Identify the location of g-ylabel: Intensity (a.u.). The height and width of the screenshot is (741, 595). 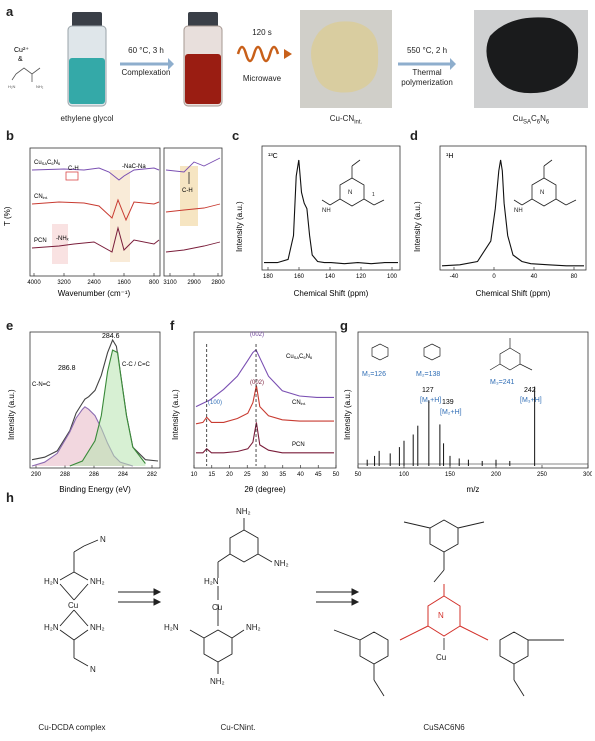
(347, 414).